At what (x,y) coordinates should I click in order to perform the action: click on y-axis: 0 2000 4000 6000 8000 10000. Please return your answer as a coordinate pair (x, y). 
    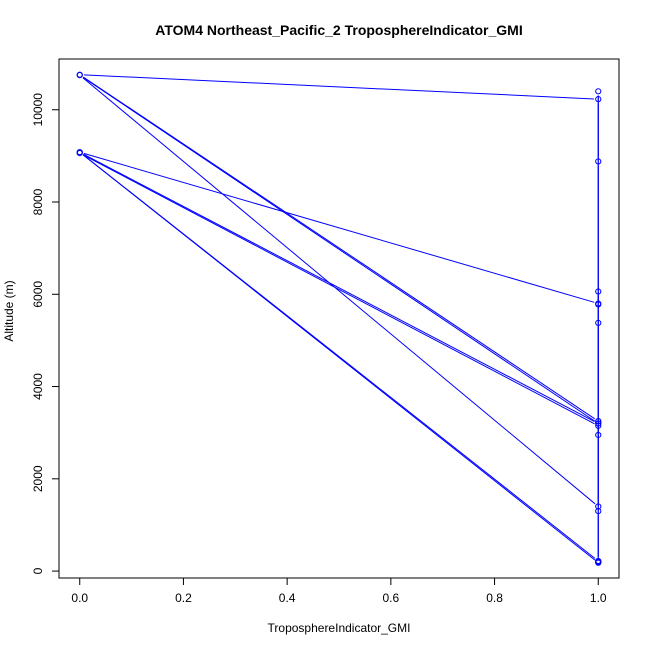
    Looking at the image, I should click on (45, 333).